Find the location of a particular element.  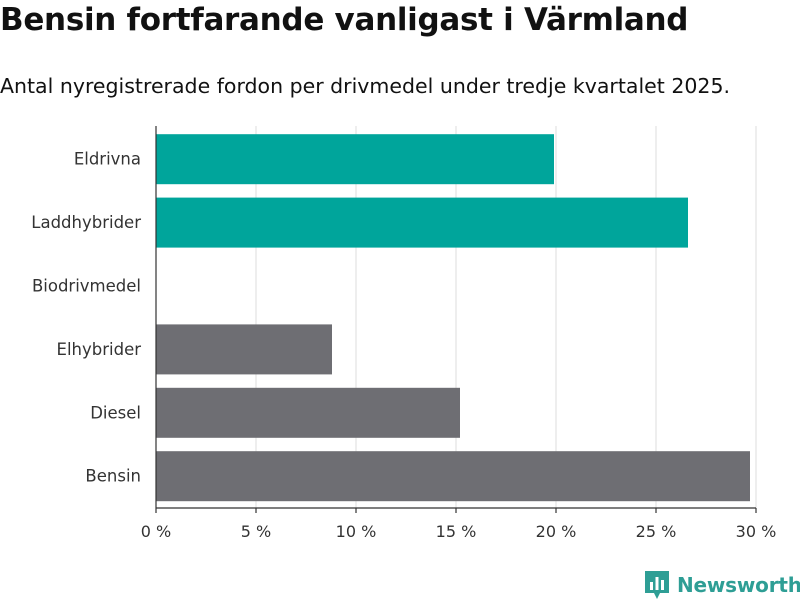

x-tick-label: 25 % is located at coordinates (656, 531).